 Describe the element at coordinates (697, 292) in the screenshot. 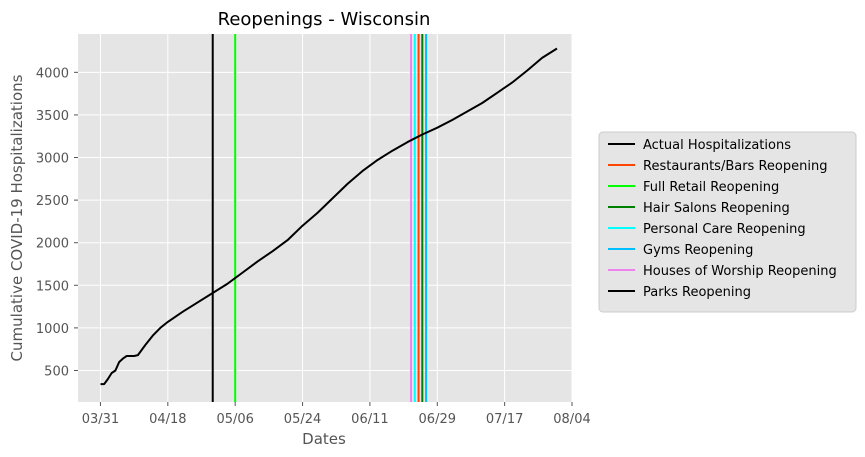

I see `legend-label: Parks Reopening` at that location.